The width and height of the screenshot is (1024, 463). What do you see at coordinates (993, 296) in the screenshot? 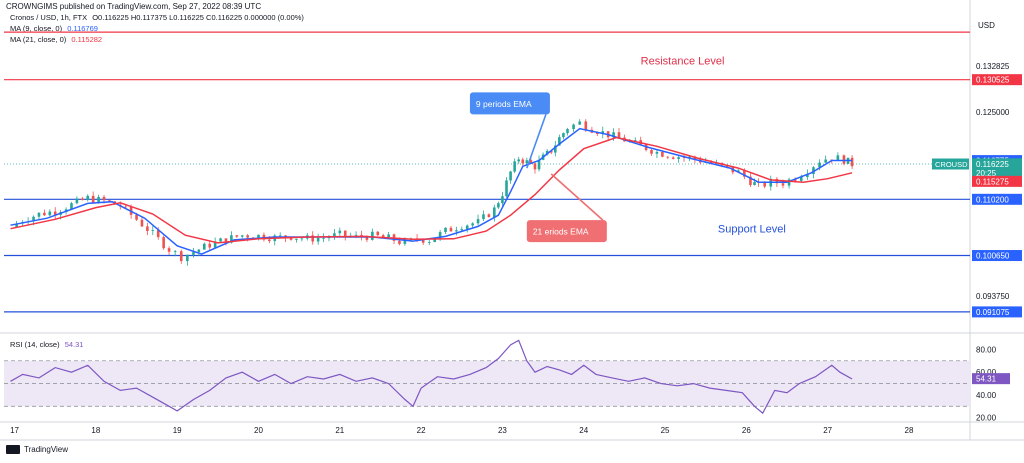
I see `price-tick-label: 0.093750` at bounding box center [993, 296].